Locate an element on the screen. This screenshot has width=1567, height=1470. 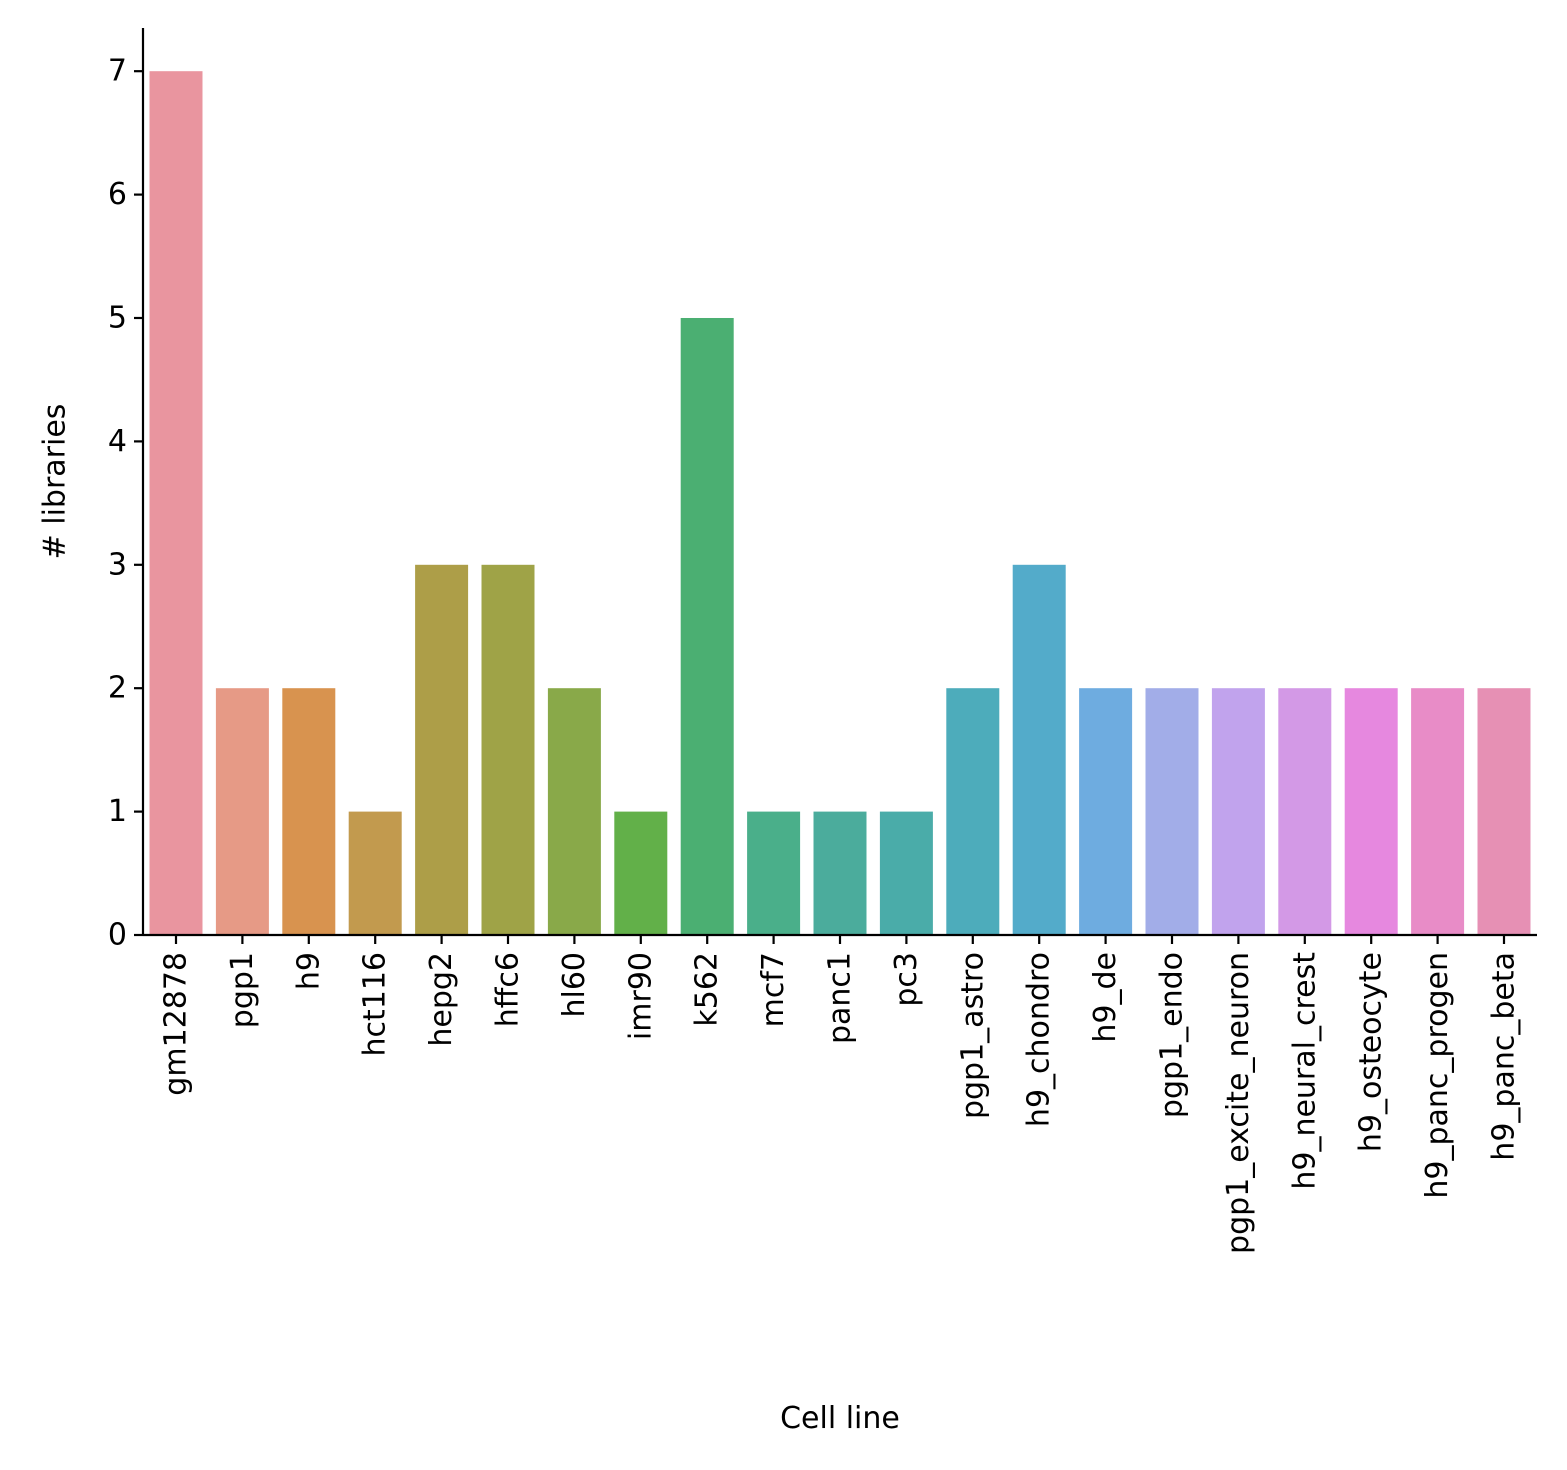
bar-h9_de is located at coordinates (1106, 811).